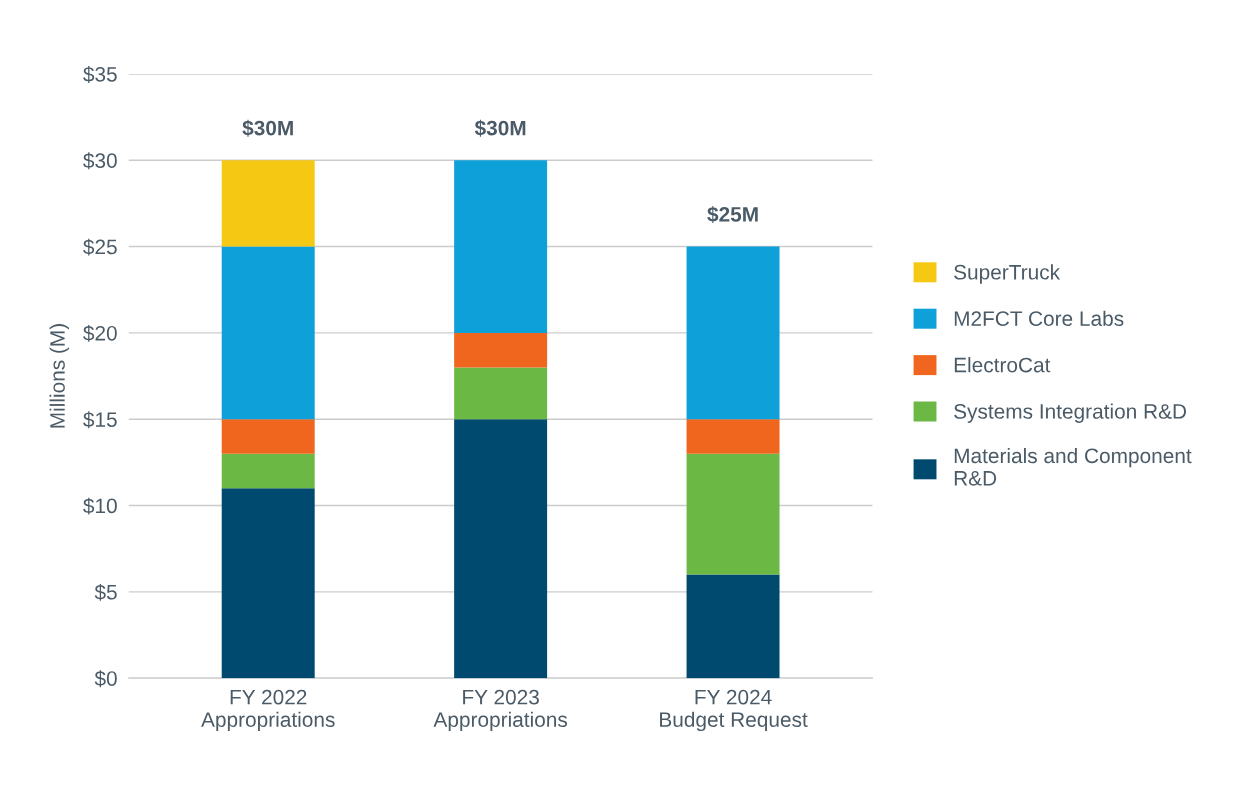  I want to click on y-tick-label: $0, so click(105, 679).